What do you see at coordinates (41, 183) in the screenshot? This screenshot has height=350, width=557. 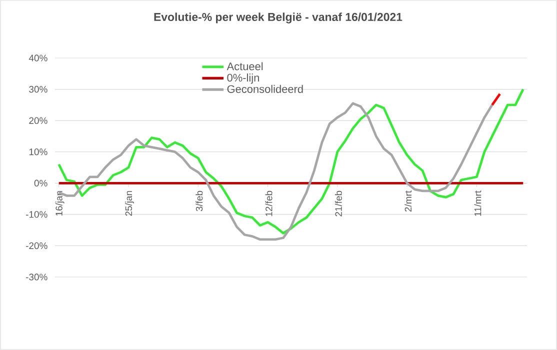 I see `y-tick-label: 0%` at bounding box center [41, 183].